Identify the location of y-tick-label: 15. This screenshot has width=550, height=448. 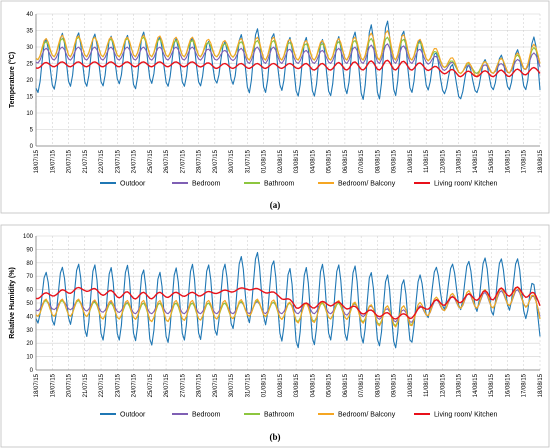
(29, 98).